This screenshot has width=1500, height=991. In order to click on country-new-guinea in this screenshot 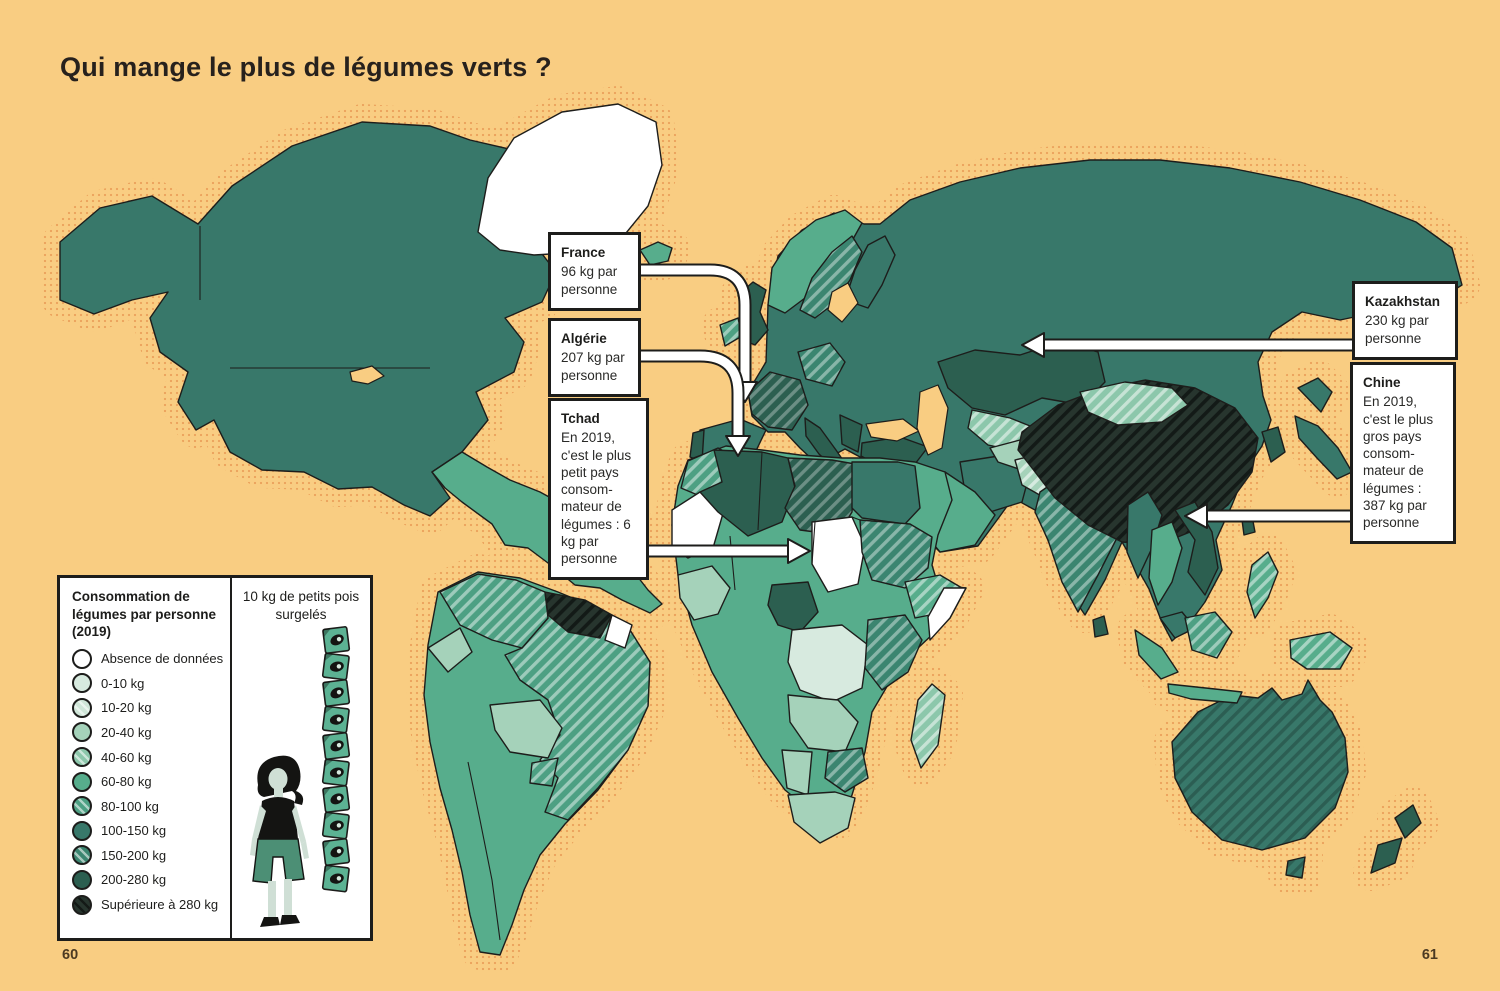, I will do `click(1321, 650)`.